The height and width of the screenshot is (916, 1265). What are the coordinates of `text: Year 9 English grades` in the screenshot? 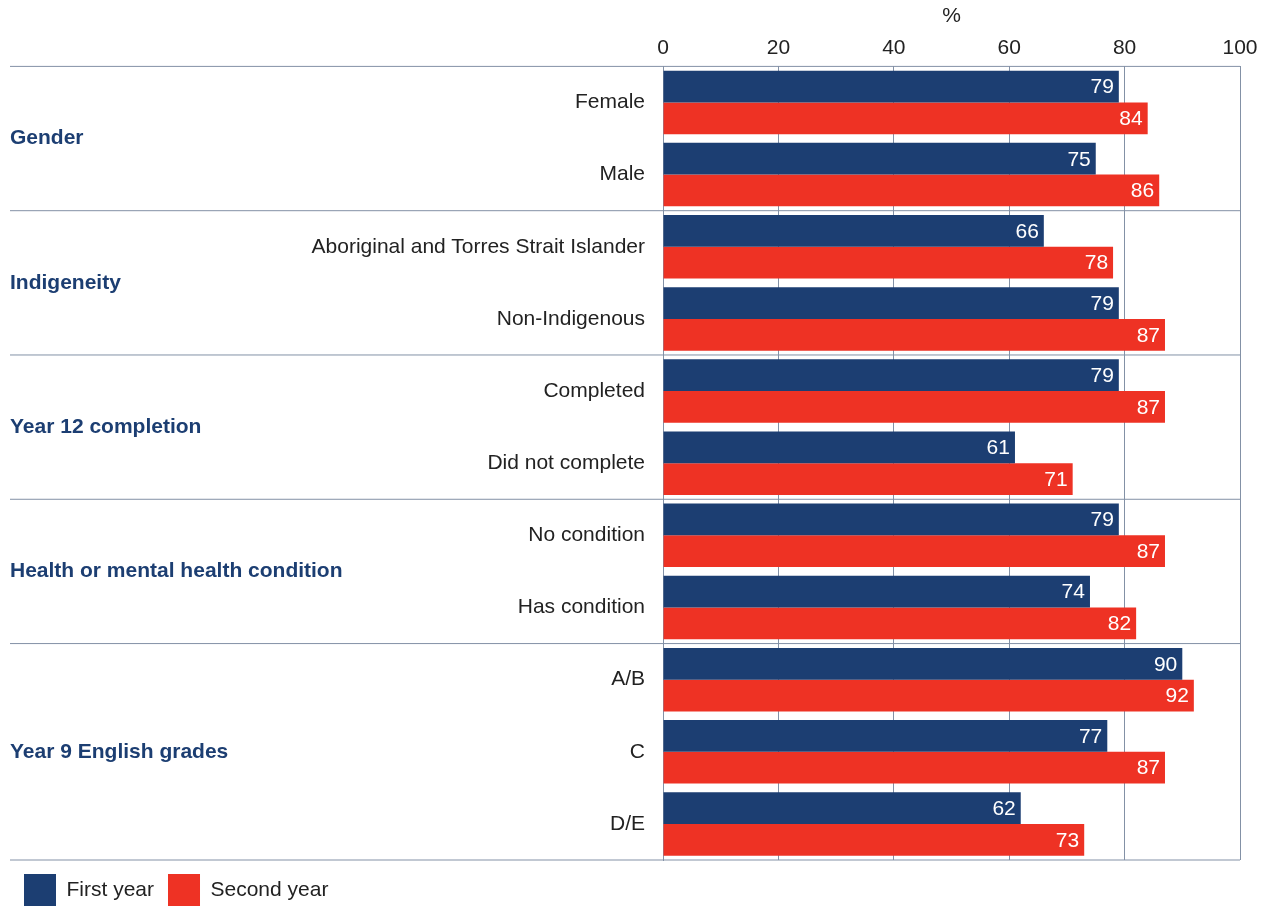 It's located at (119, 750).